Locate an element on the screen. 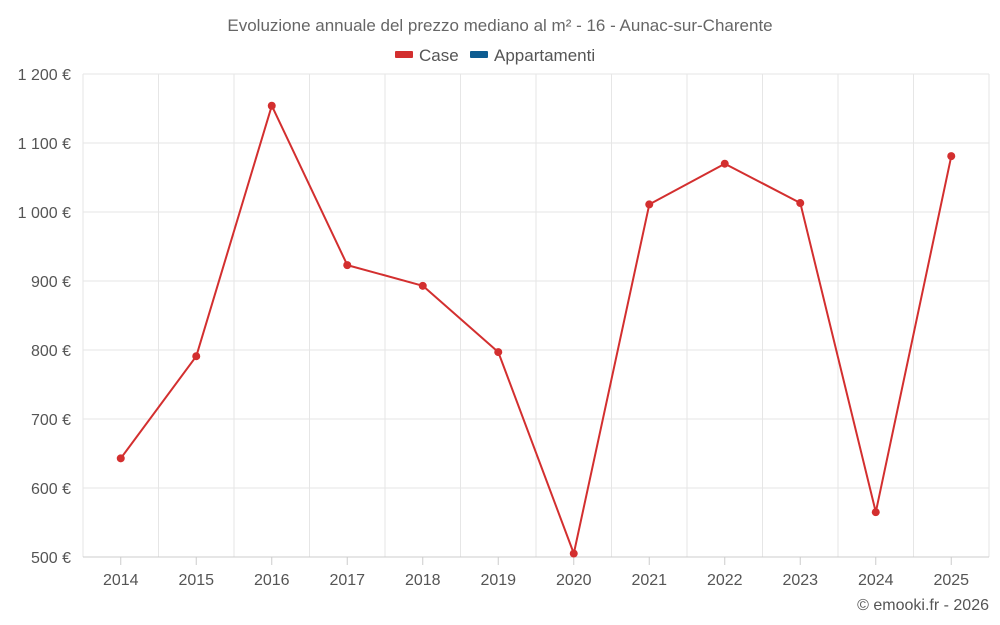 The height and width of the screenshot is (625, 1000). legend-label-case: Case is located at coordinates (439, 55).